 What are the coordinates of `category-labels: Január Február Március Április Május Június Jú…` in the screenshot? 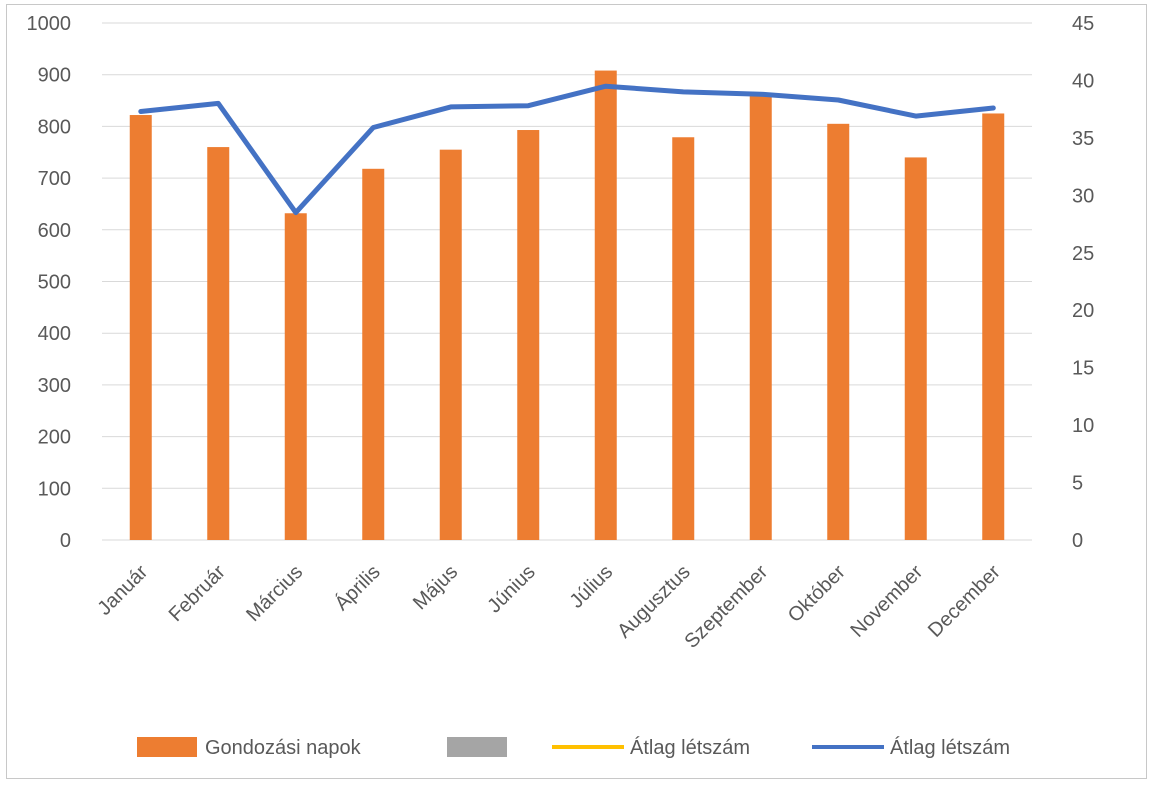 It's located at (549, 606).